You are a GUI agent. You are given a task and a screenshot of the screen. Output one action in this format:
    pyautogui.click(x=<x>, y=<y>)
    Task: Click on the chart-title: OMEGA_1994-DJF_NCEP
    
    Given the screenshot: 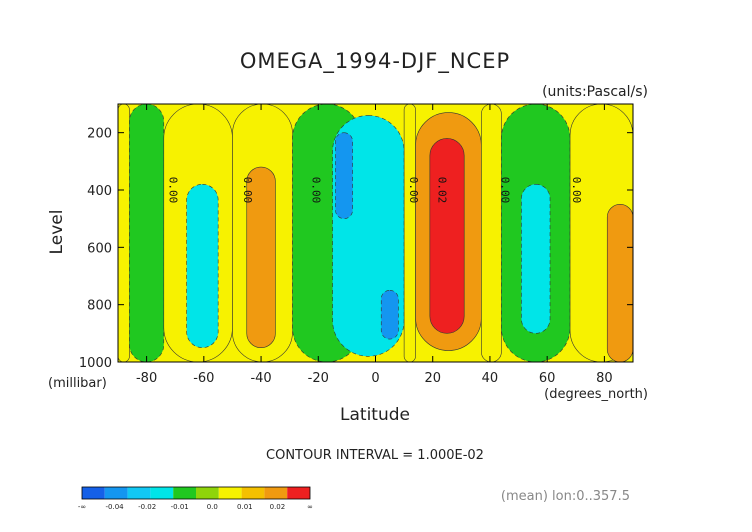 What is the action you would take?
    pyautogui.click(x=375, y=61)
    